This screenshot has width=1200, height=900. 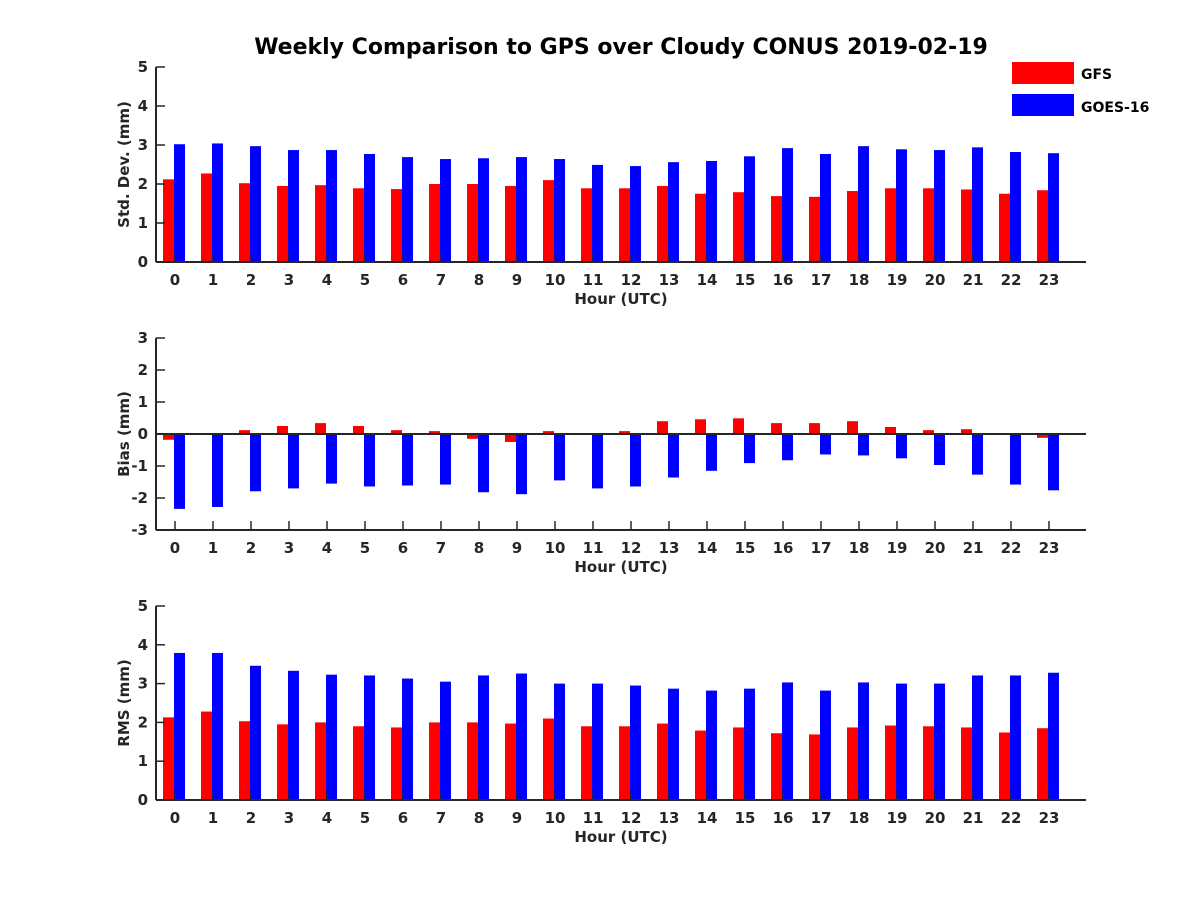 What do you see at coordinates (213, 280) in the screenshot?
I see `std-dev-xtick-label-1: 1` at bounding box center [213, 280].